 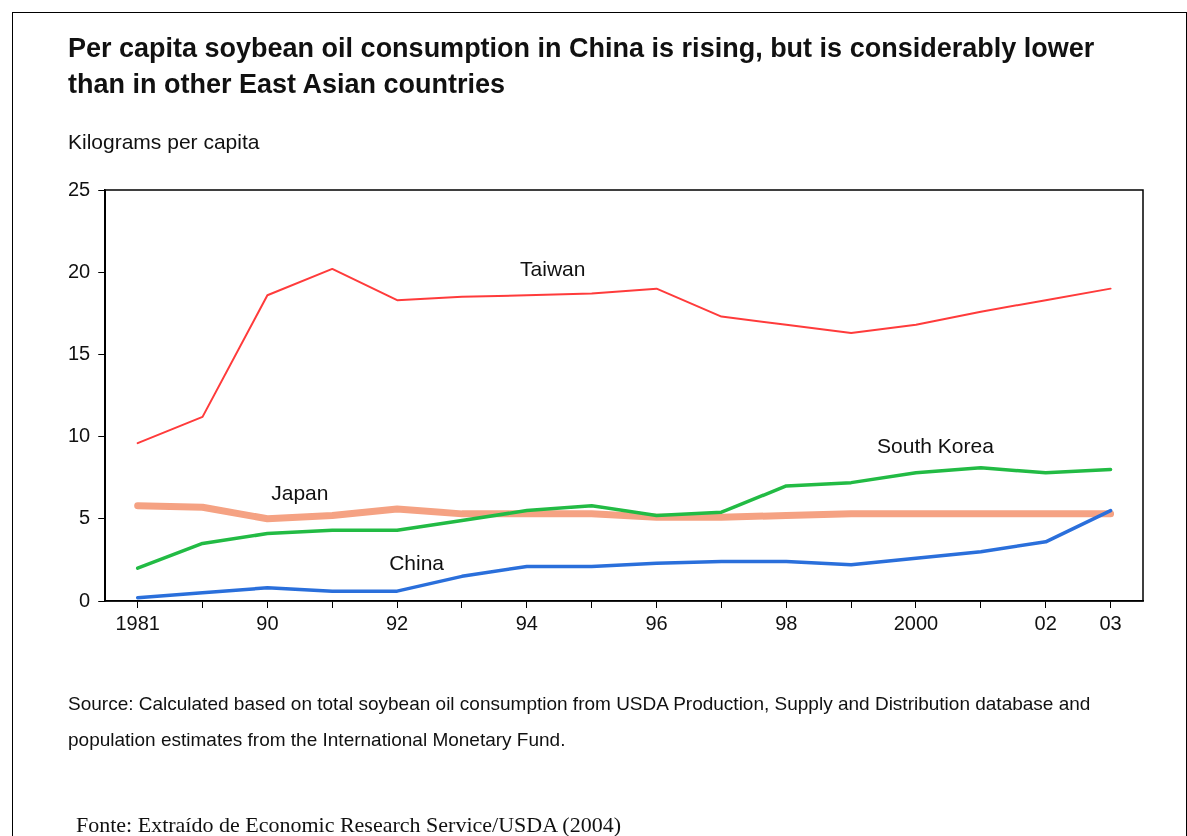 What do you see at coordinates (348, 824) in the screenshot?
I see `source-note: Fonte: Extraído de Economic Research Service/USDA (2004)` at bounding box center [348, 824].